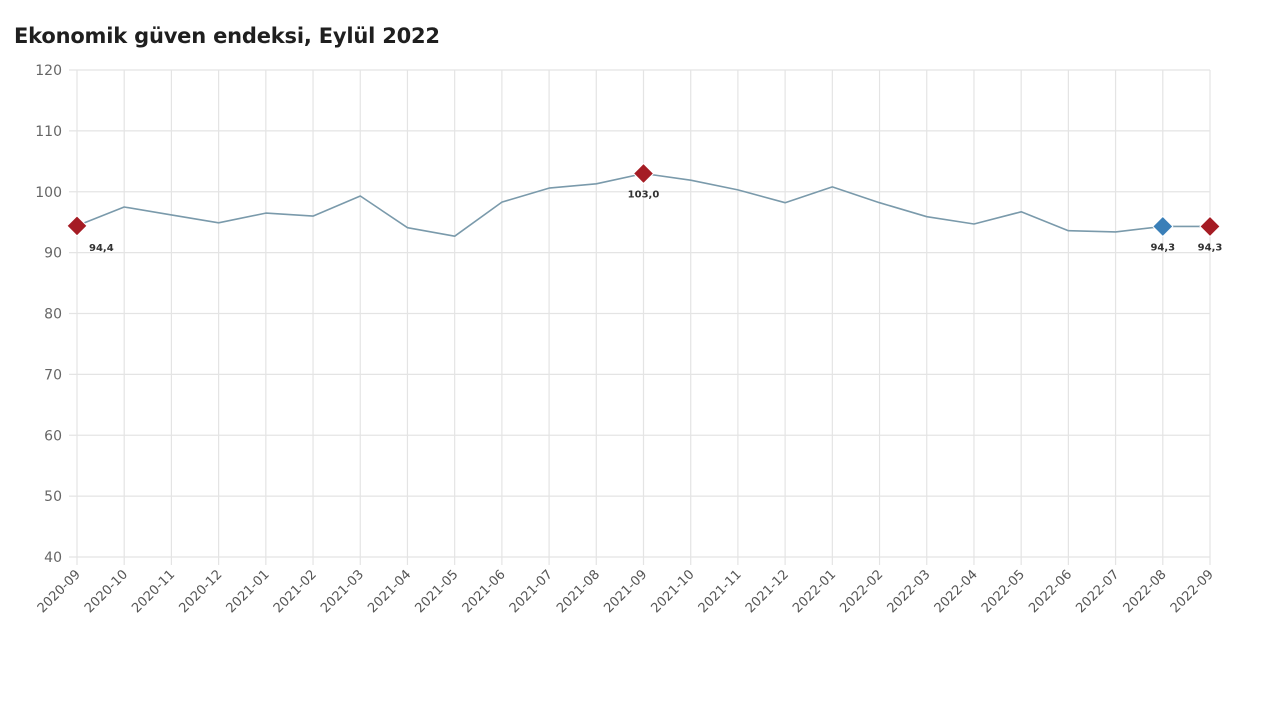  Describe the element at coordinates (644, 208) in the screenshot. I see `highlight-markers: 94,4 103,0 94,3 94,3` at that location.